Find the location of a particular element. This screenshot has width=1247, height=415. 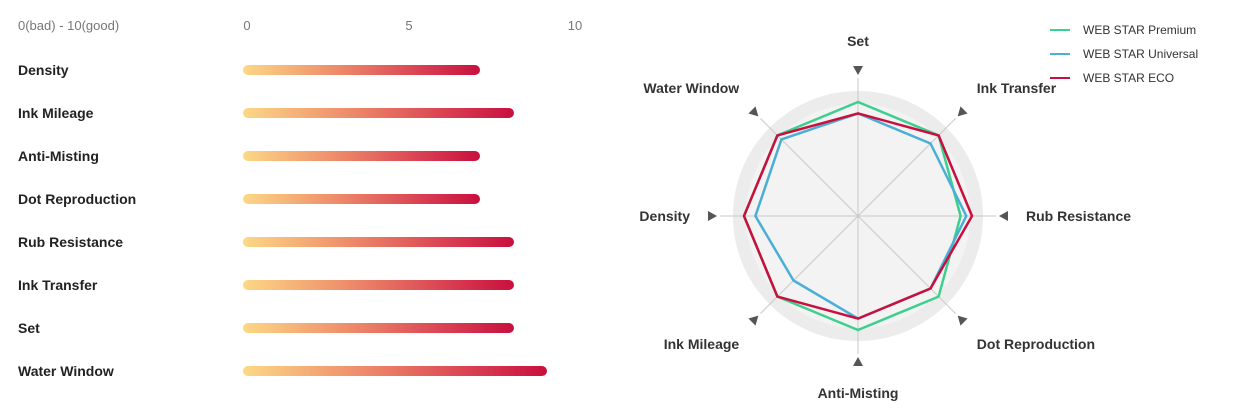

radar-axis-label: Set is located at coordinates (858, 41).